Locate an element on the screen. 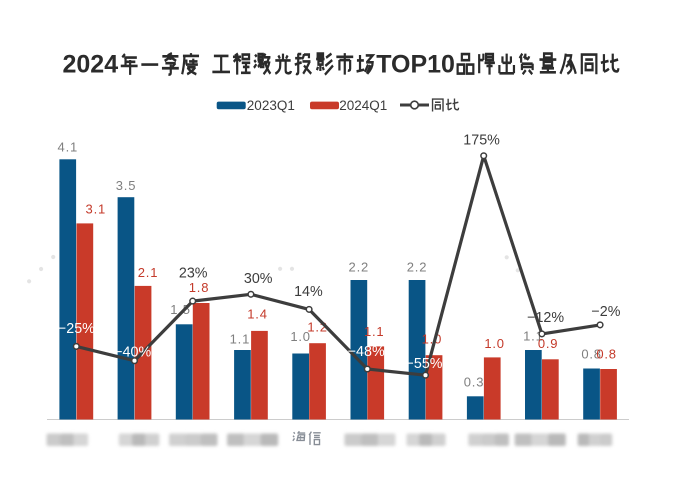 The width and height of the screenshot is (682, 482). svg-text: 175% is located at coordinates (481, 140).